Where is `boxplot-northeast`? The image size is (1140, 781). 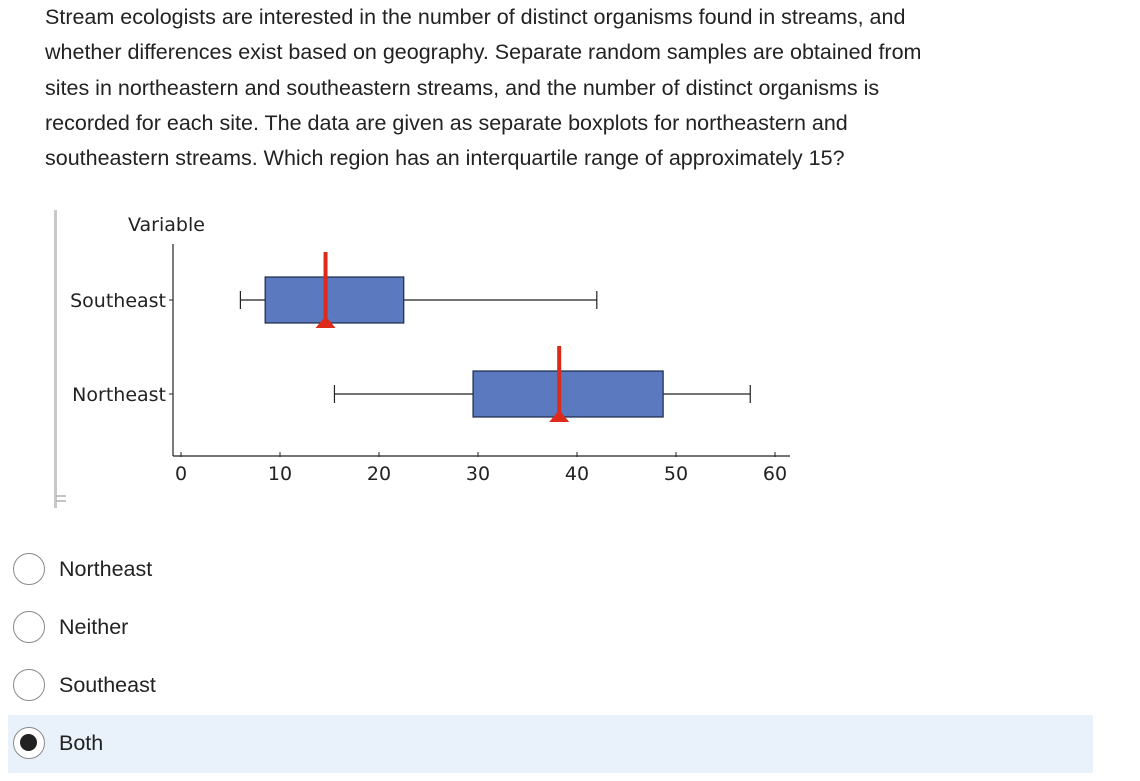
boxplot-northeast is located at coordinates (542, 384).